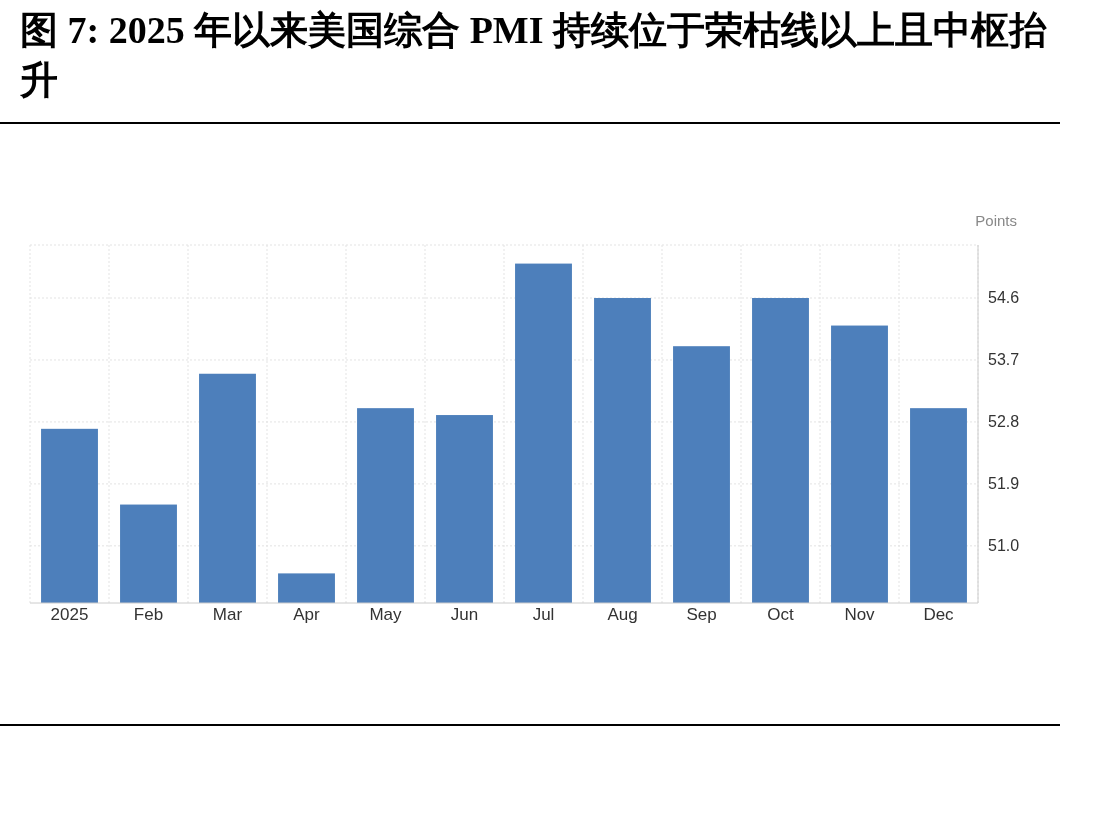  Describe the element at coordinates (1004, 298) in the screenshot. I see `y-tick-label: 54.6` at that location.